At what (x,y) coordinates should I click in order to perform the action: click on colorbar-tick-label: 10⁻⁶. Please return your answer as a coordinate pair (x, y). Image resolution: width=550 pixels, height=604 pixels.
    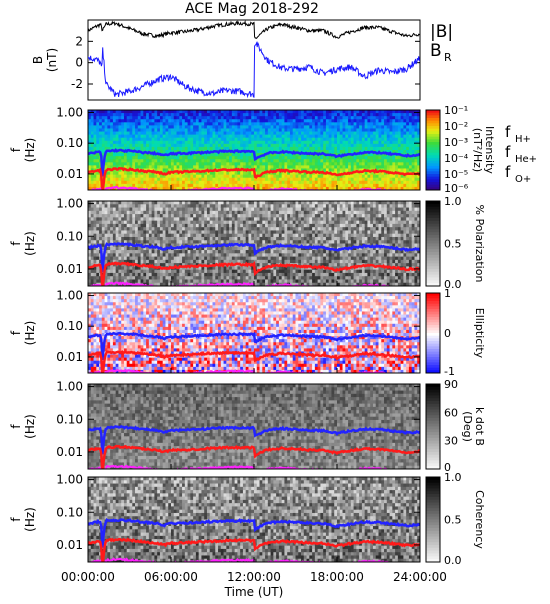
    Looking at the image, I should click on (456, 188).